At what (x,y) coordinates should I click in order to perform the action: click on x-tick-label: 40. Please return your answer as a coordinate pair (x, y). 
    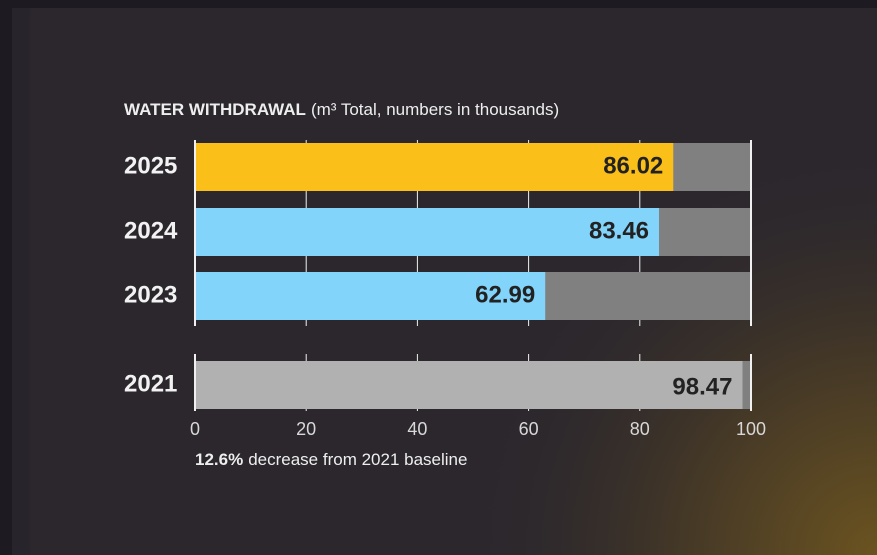
    Looking at the image, I should click on (417, 429).